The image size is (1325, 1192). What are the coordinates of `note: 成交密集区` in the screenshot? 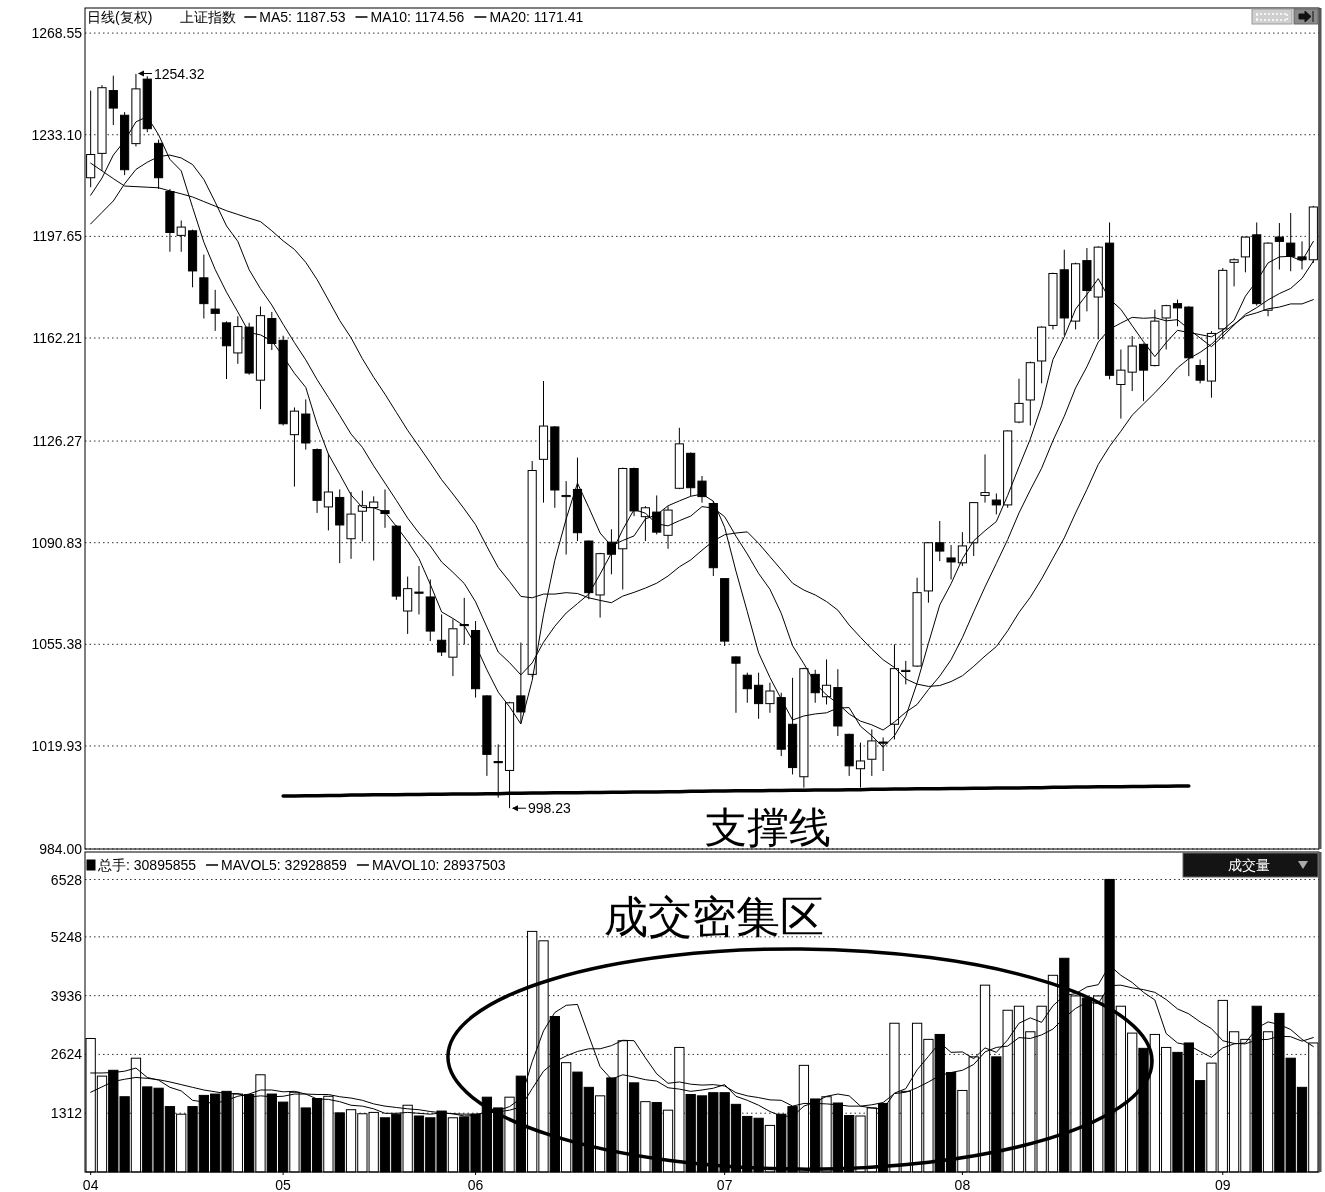 It's located at (713, 917).